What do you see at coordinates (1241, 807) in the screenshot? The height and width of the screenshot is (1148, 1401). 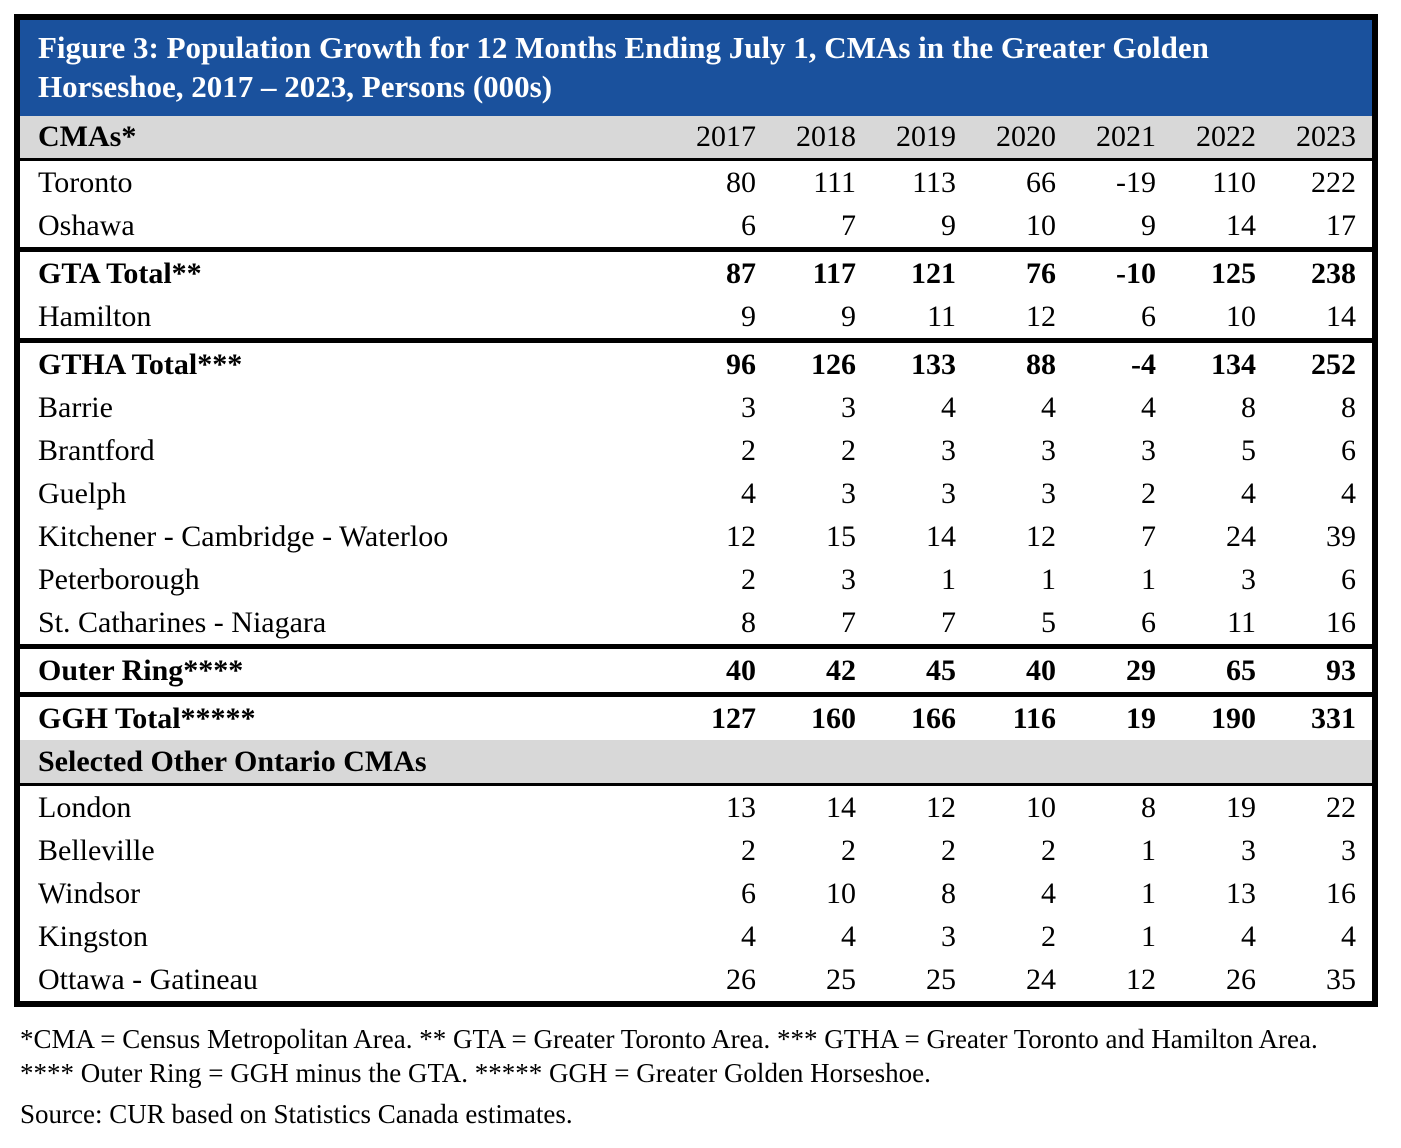 I see `cell-value: 19` at bounding box center [1241, 807].